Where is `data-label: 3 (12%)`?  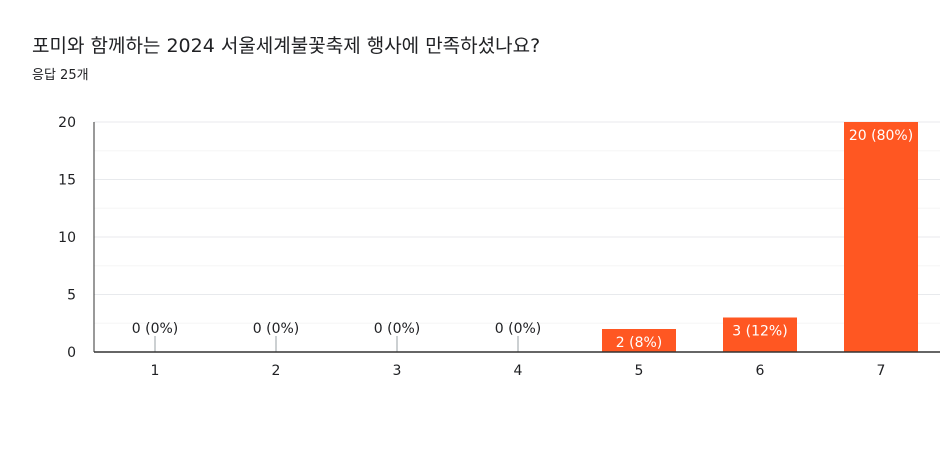 data-label: 3 (12%) is located at coordinates (759, 332).